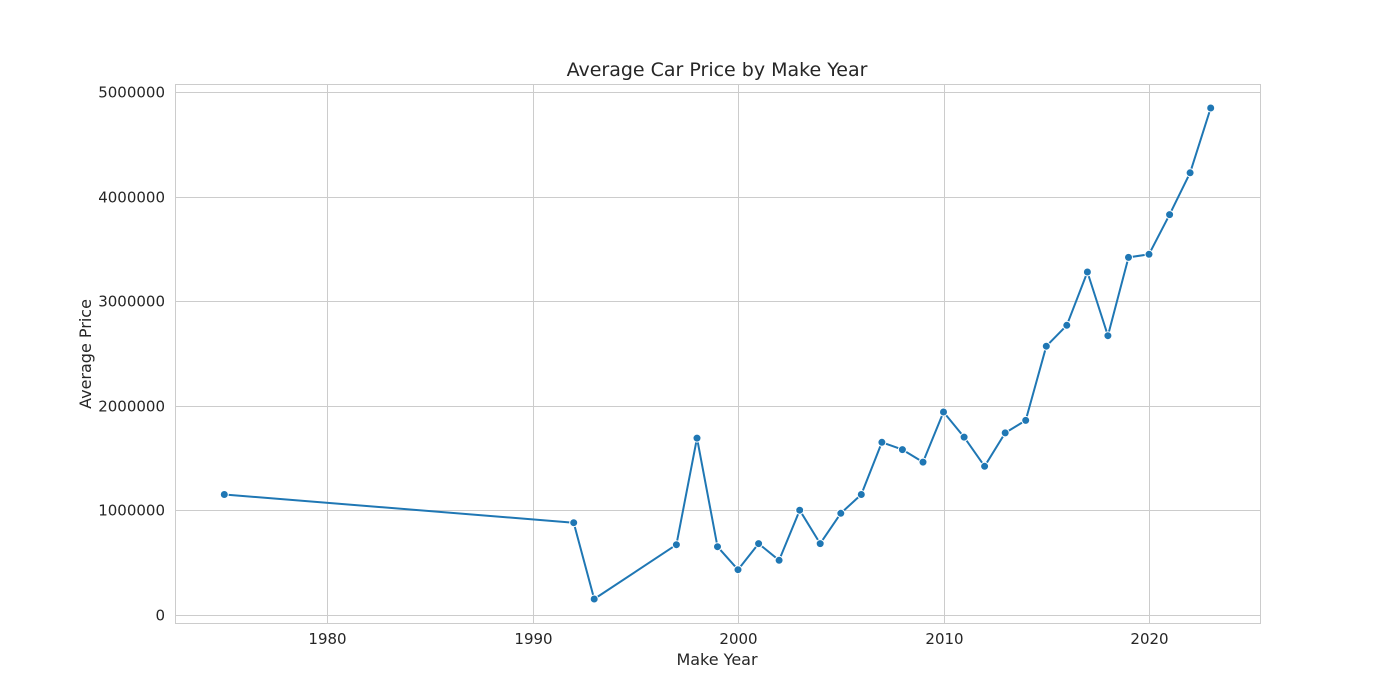 This screenshot has width=1400, height=700. What do you see at coordinates (131, 198) in the screenshot?
I see `y-tick-label: 4000000` at bounding box center [131, 198].